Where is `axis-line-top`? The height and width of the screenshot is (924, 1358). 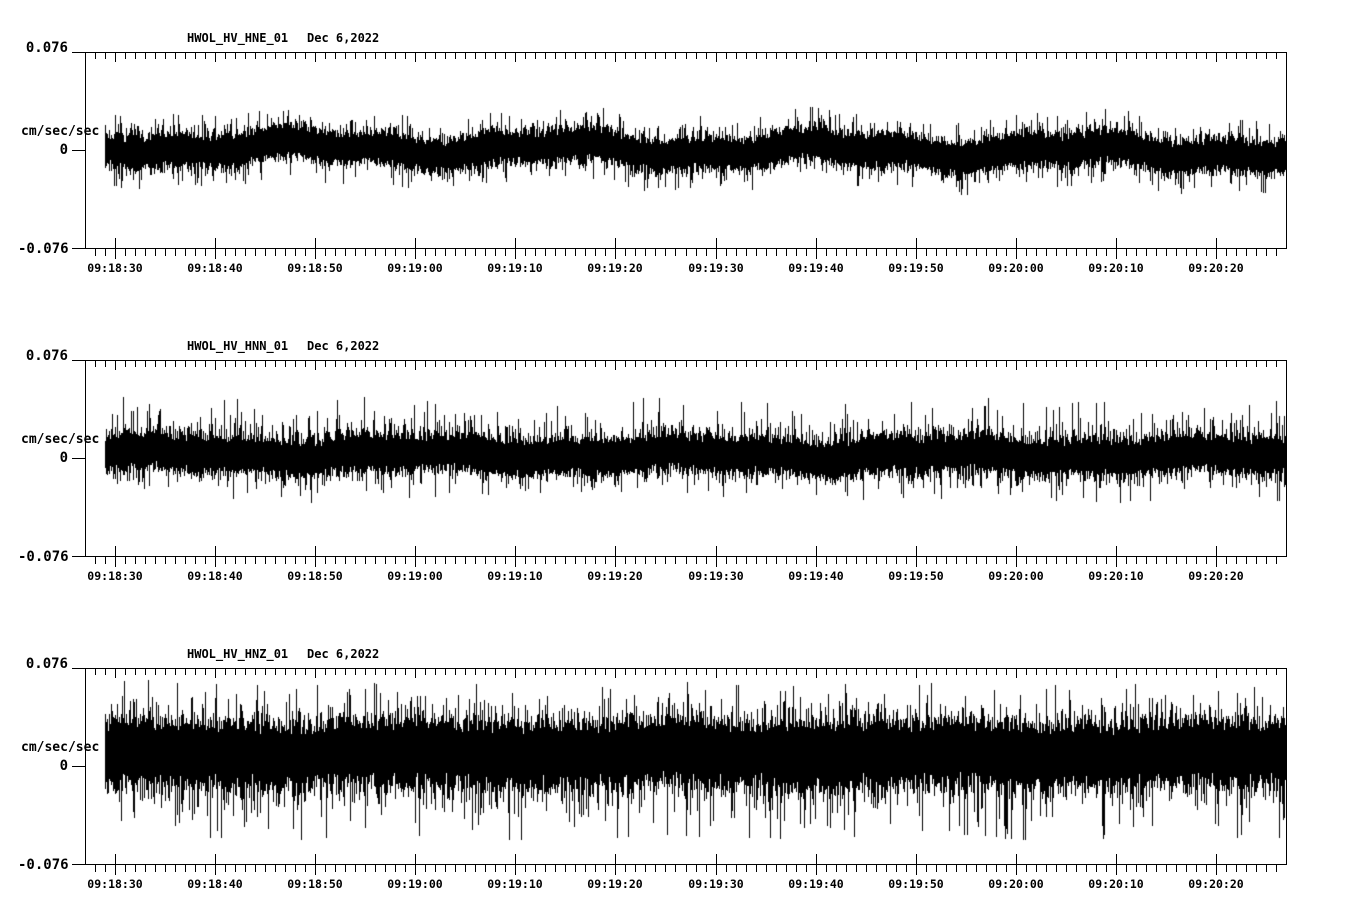
axis-line-top is located at coordinates (679, 360).